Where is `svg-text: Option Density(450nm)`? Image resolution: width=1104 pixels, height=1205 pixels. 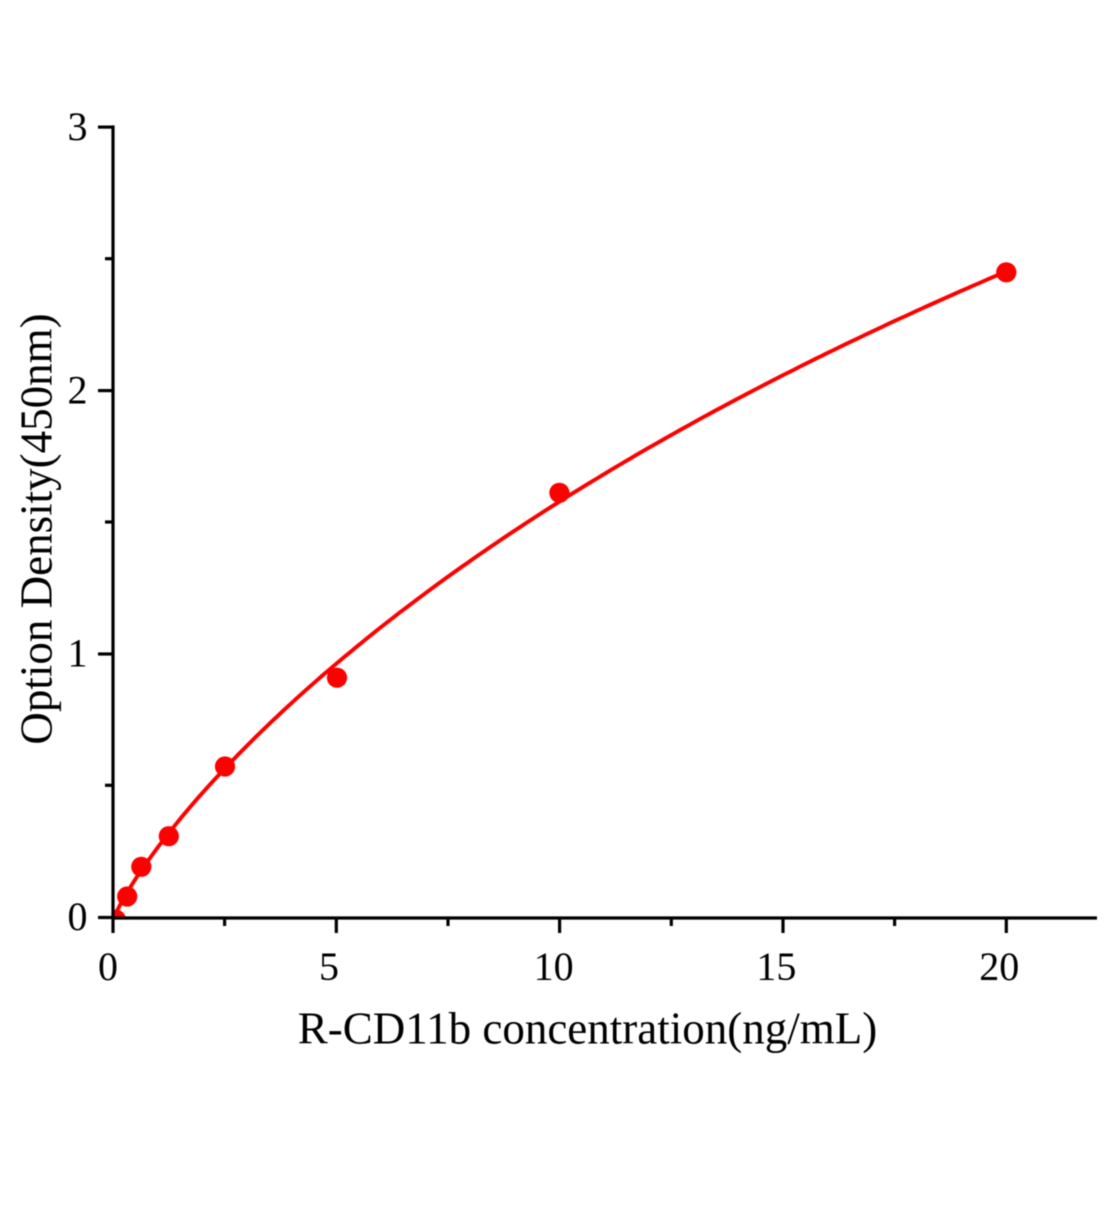
svg-text: Option Density(450nm) is located at coordinates (37, 528).